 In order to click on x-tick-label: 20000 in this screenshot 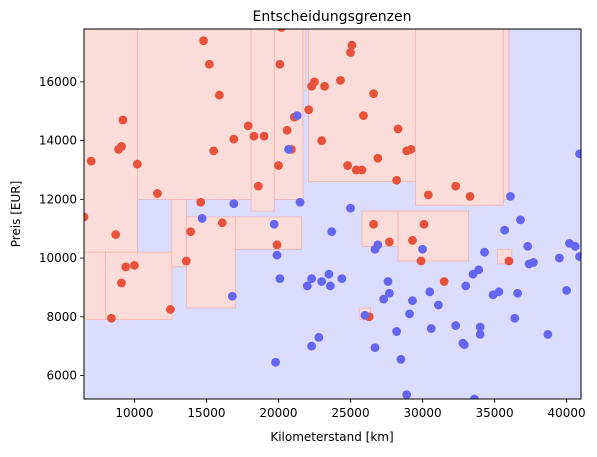, I will do `click(278, 413)`.